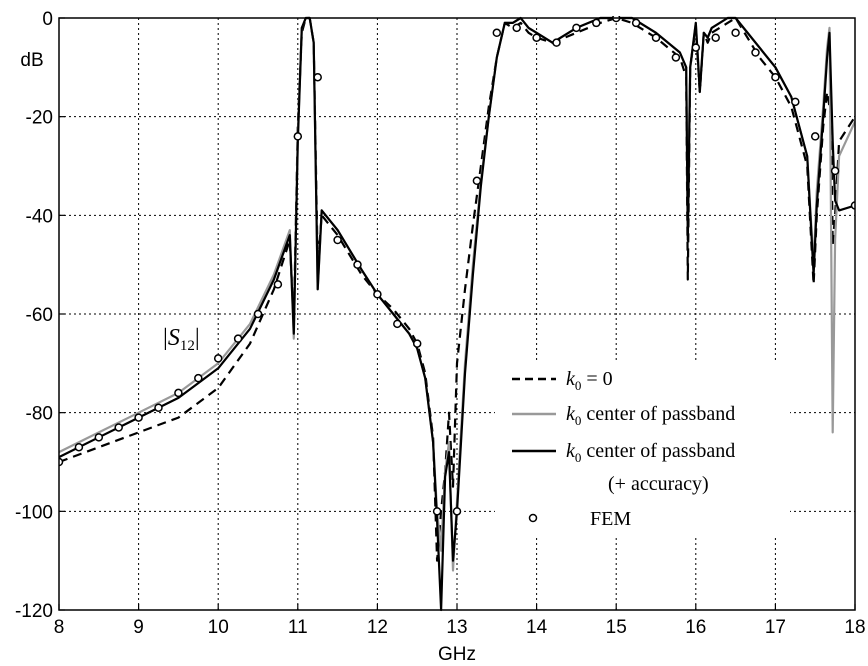 The width and height of the screenshot is (868, 666). I want to click on x-tick-label: 12, so click(377, 627).